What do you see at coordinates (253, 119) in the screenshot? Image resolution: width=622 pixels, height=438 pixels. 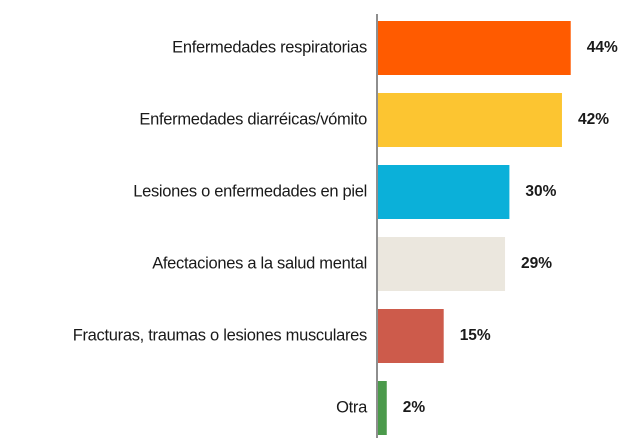 I see `category-label: Enfermedades diarréicas/vómito` at bounding box center [253, 119].